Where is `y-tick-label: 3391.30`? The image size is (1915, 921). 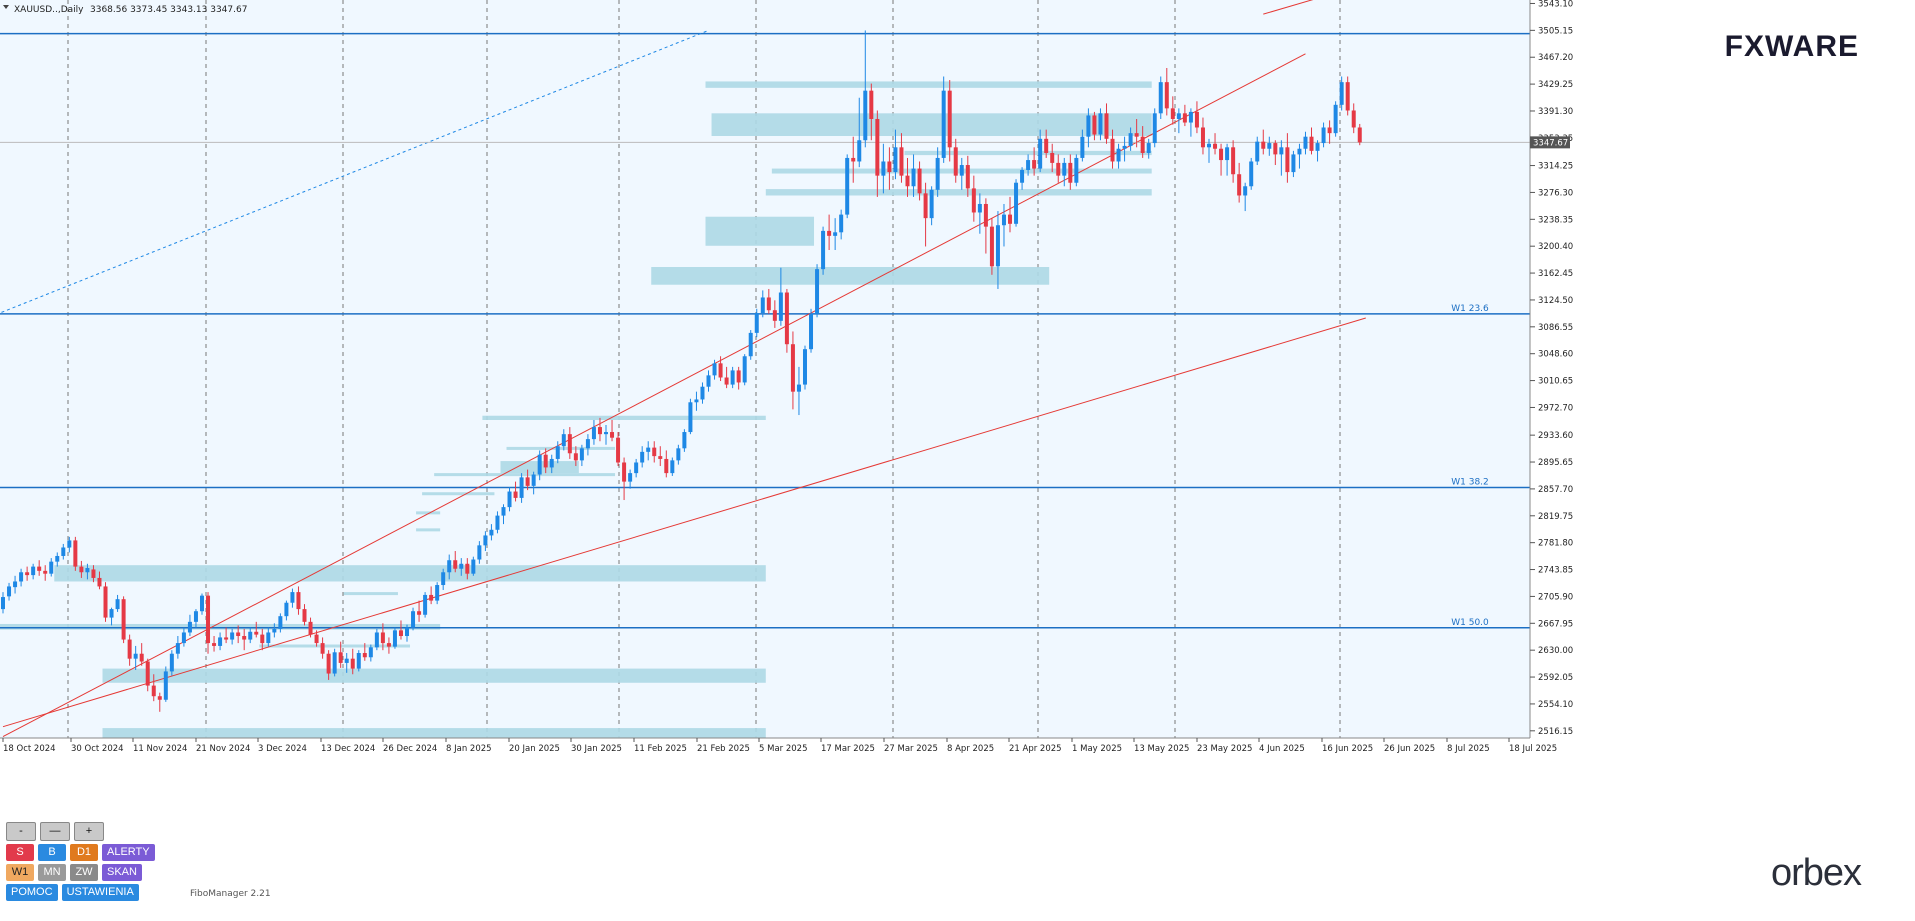 y-tick-label: 3391.30 is located at coordinates (1555, 112).